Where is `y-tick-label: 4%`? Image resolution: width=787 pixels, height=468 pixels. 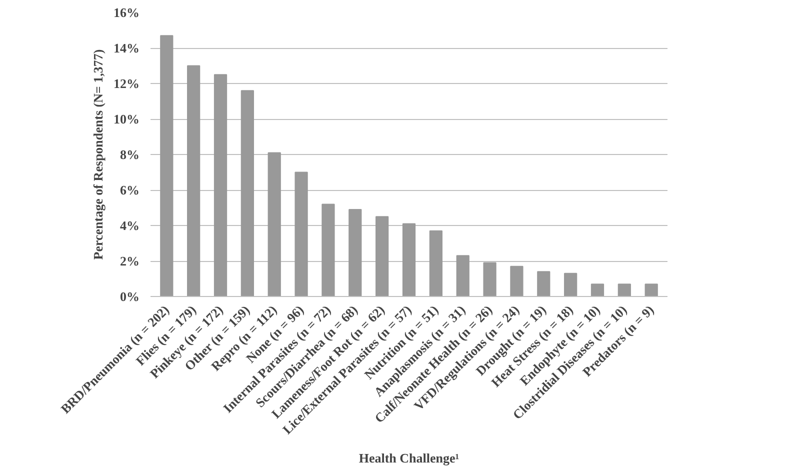 y-tick-label: 4% is located at coordinates (130, 225).